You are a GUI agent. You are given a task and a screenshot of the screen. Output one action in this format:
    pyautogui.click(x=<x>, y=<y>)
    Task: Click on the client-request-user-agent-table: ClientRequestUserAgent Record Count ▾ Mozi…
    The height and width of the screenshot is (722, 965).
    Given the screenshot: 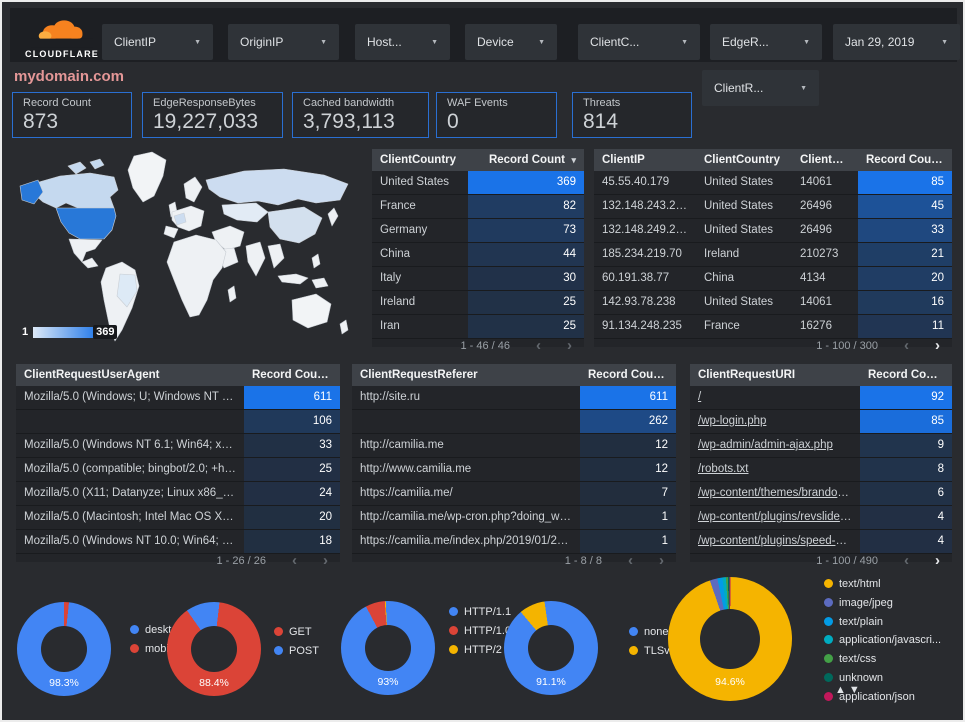 What is the action you would take?
    pyautogui.click(x=178, y=466)
    